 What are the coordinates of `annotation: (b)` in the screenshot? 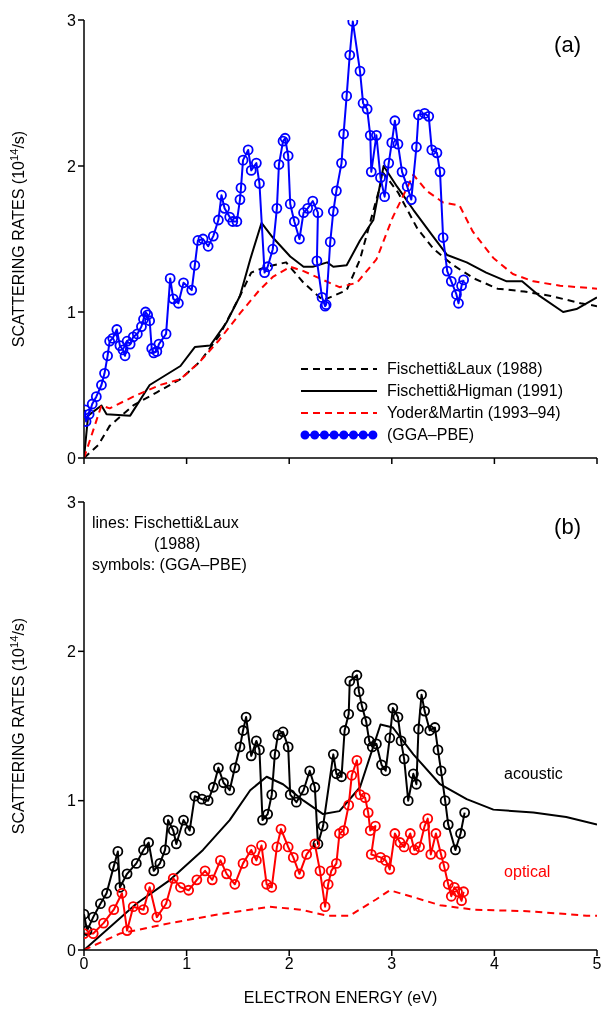 It's located at (567, 527).